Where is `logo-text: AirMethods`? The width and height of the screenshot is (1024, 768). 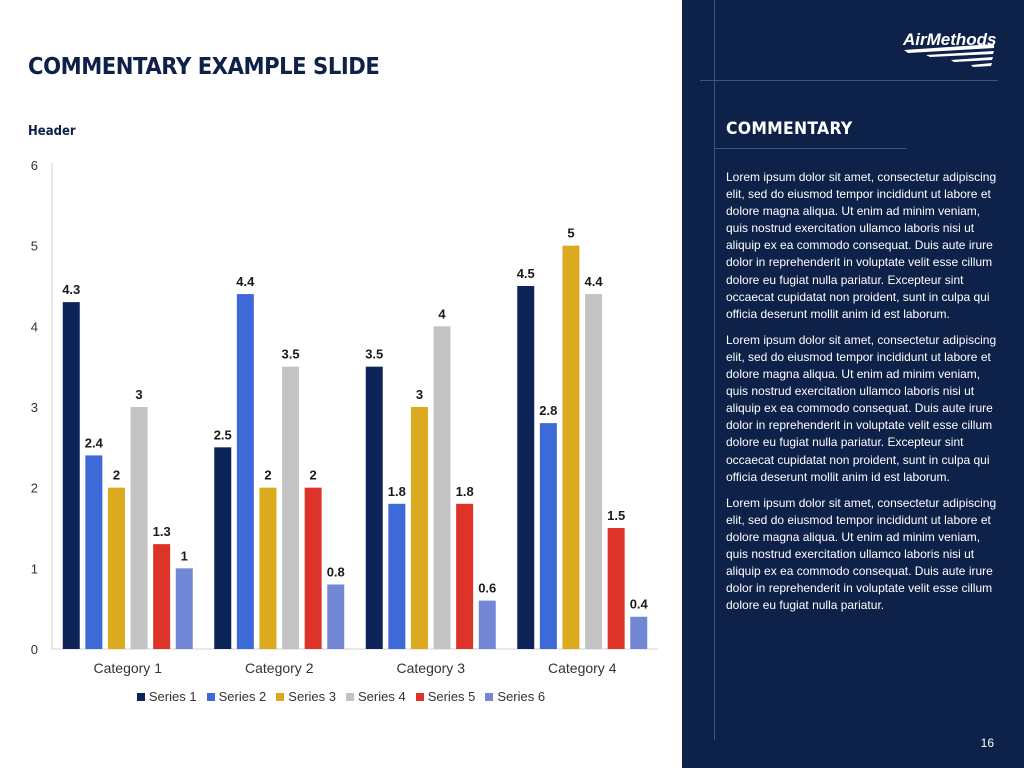 logo-text: AirMethods is located at coordinates (949, 39).